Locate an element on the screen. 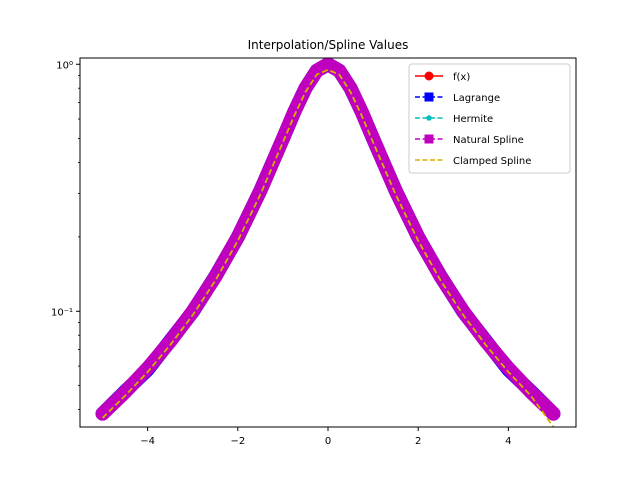 The image size is (640, 480). y-tick-label: 10⁻¹ is located at coordinates (62, 312).